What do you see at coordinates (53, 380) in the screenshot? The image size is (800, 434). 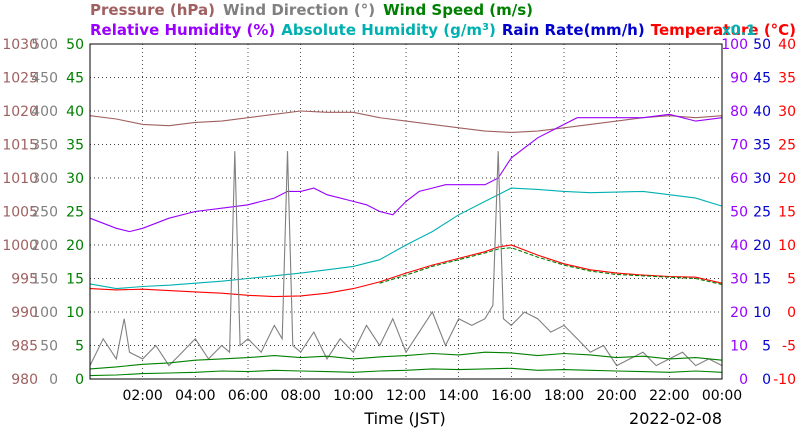 I see `wind-direction-tick-label: 0` at bounding box center [53, 380].